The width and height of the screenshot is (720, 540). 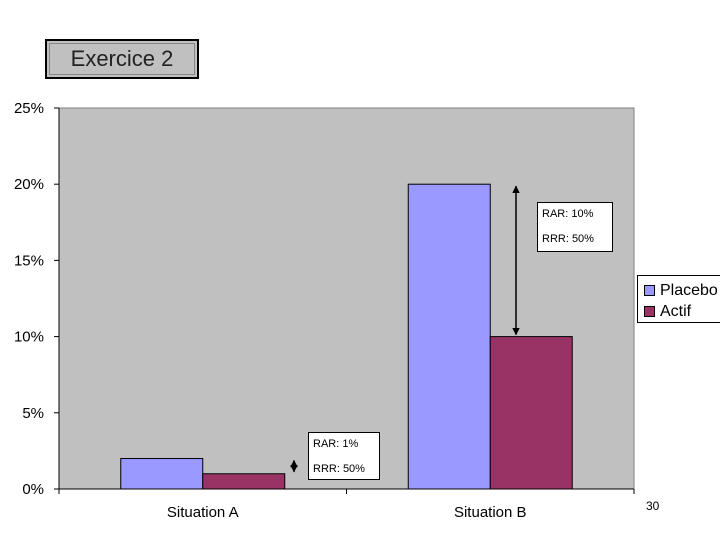 What do you see at coordinates (653, 506) in the screenshot?
I see `page-number: 30` at bounding box center [653, 506].